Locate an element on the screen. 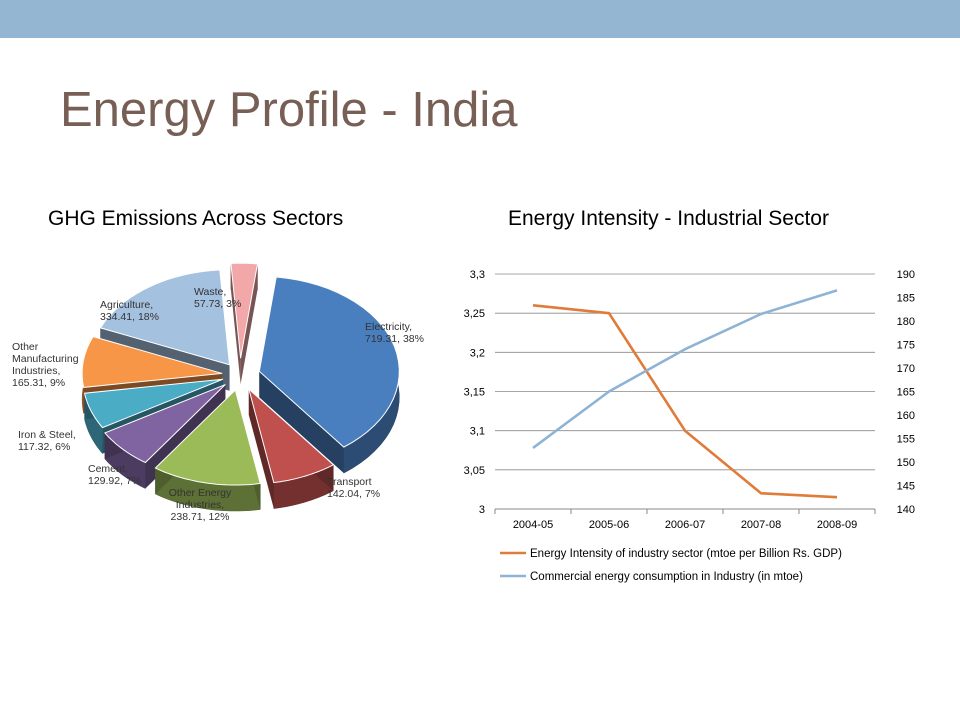 This screenshot has height=720, width=960. pie-label-agriculture: Agriculture, 334.41, 18% is located at coordinates (129, 311).